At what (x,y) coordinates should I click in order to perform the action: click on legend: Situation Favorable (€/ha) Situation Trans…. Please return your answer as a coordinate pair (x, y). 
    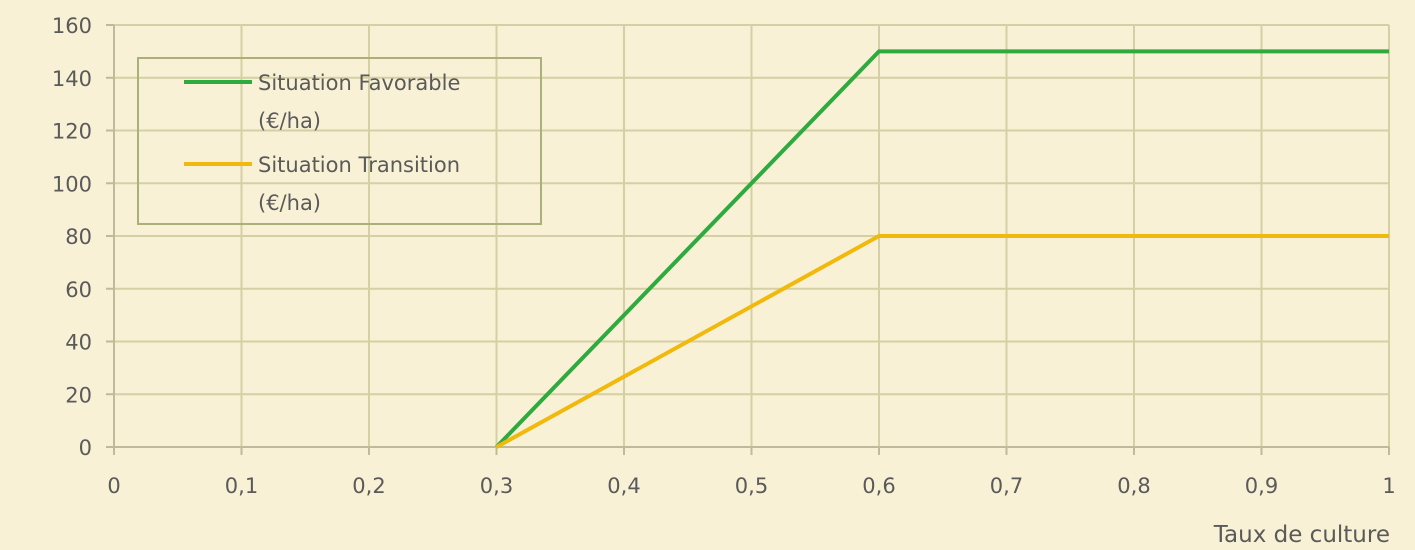
    Looking at the image, I should click on (339, 141).